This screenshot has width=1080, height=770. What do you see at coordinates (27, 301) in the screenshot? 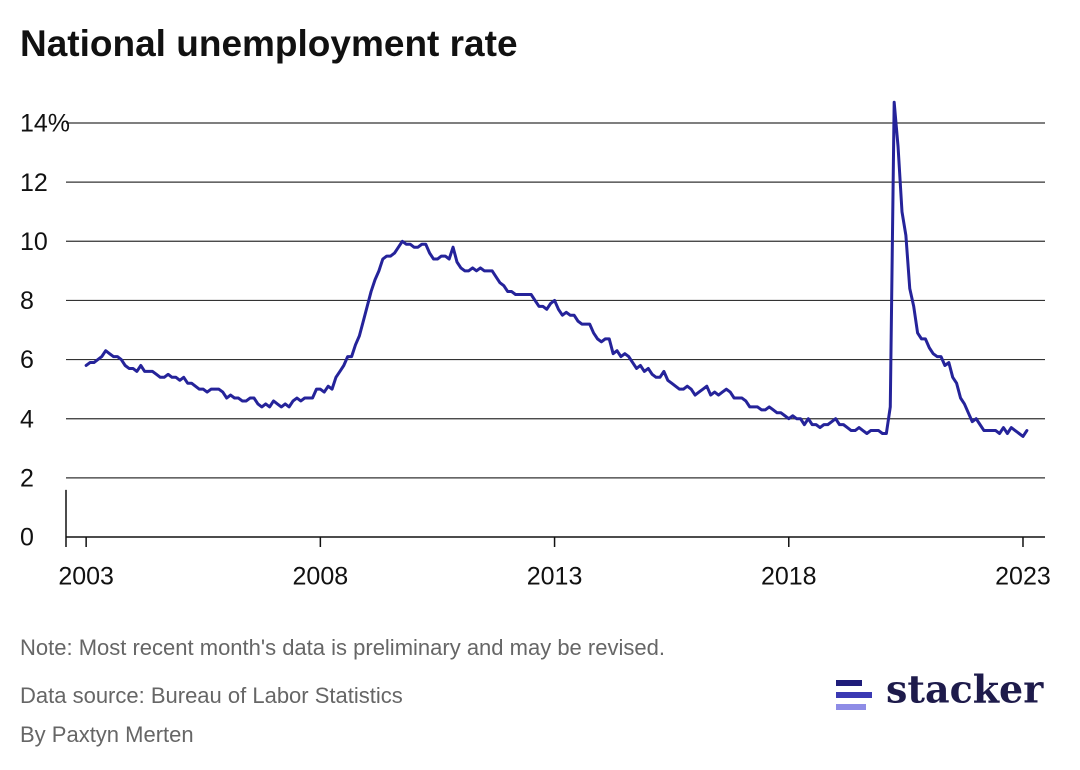
I see `y-tick-label: 8` at bounding box center [27, 301].